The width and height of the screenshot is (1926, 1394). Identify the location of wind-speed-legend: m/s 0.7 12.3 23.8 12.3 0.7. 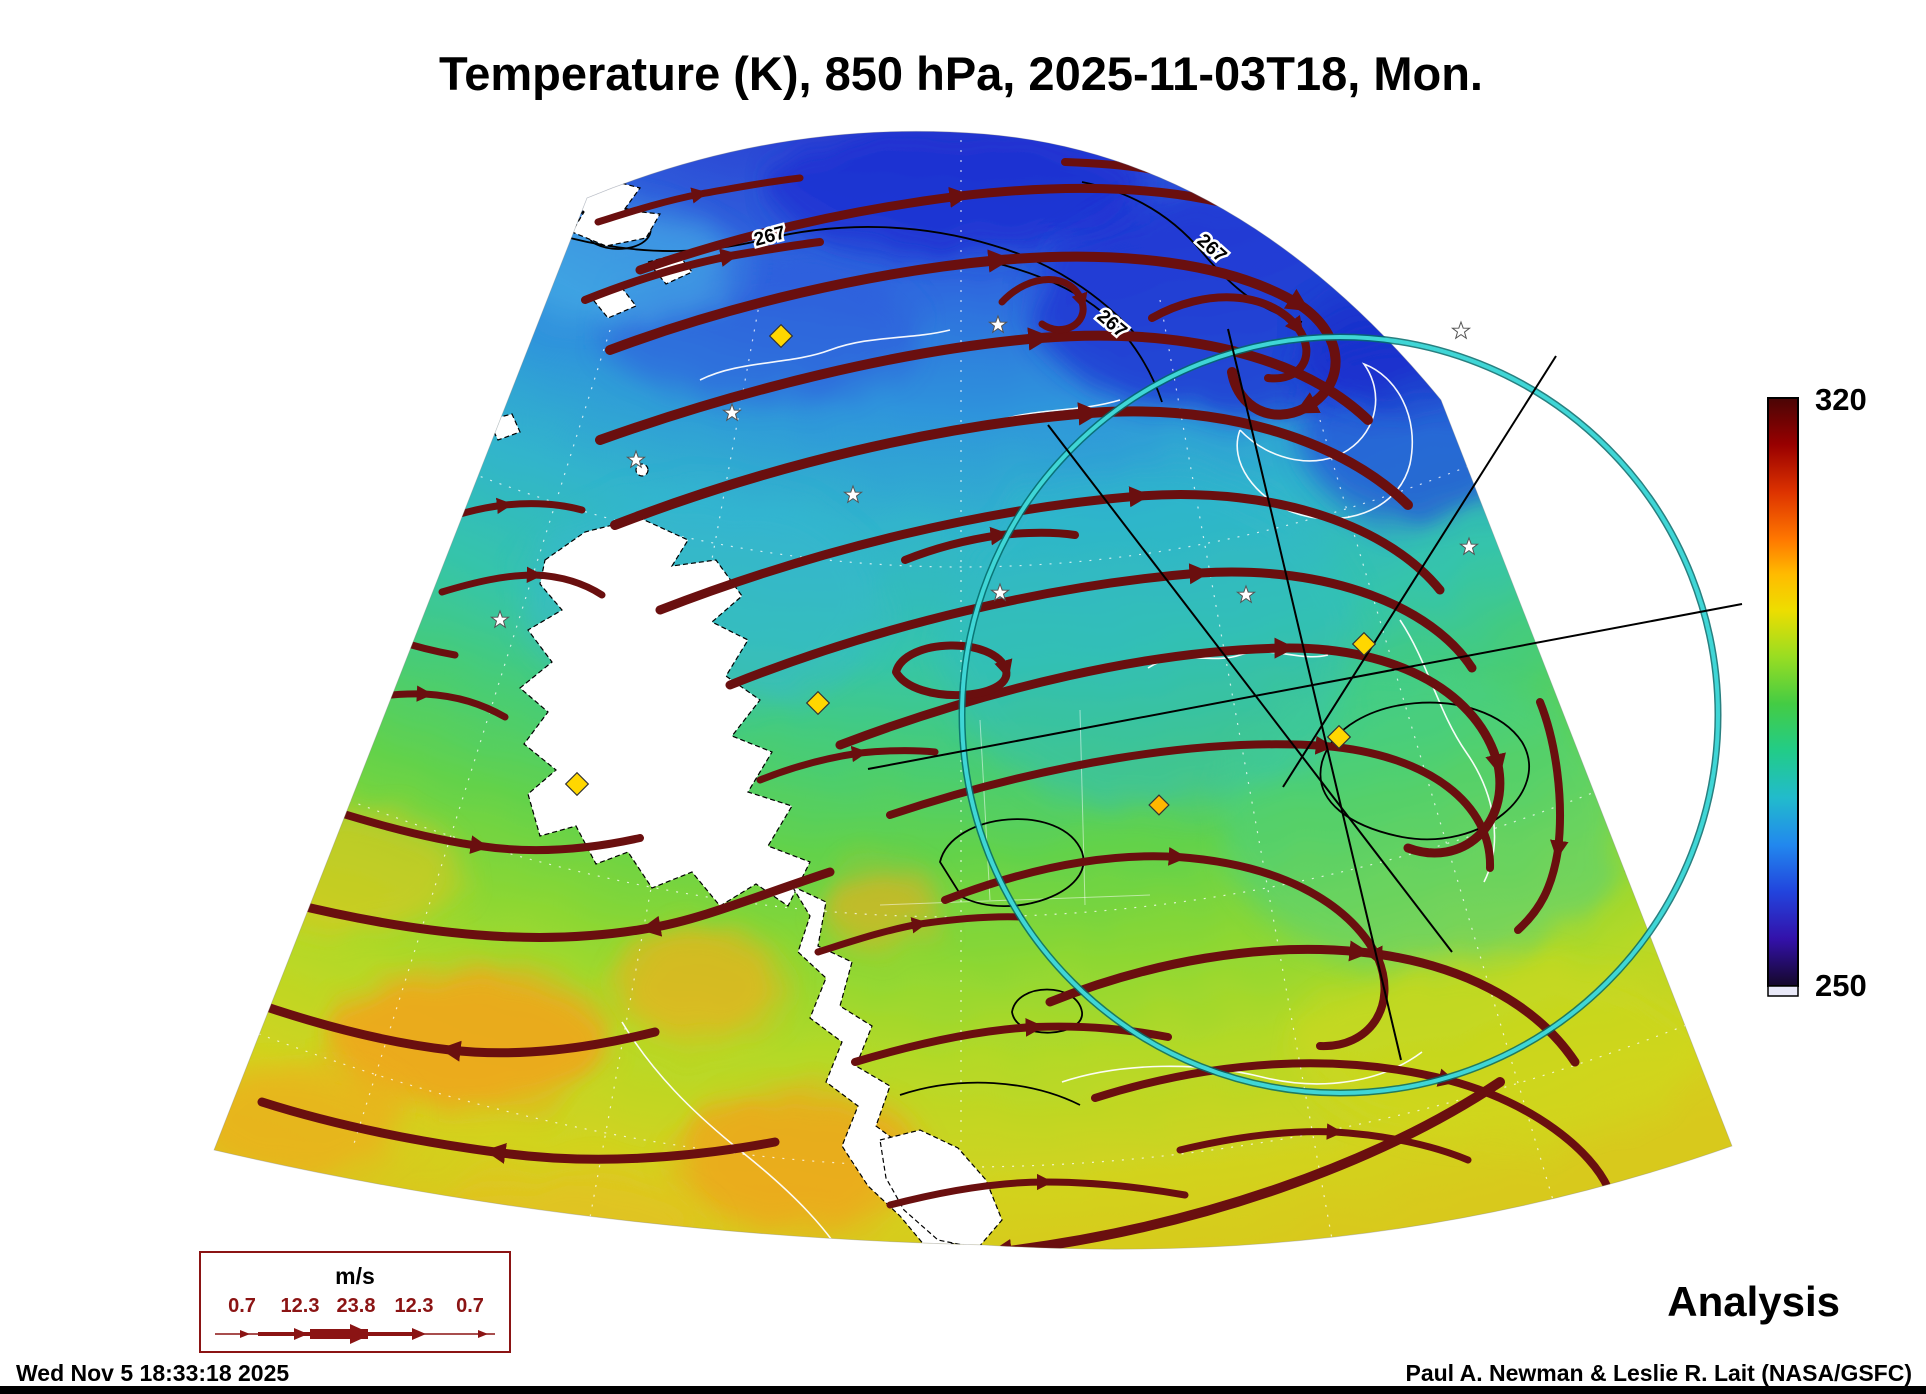
(355, 1302).